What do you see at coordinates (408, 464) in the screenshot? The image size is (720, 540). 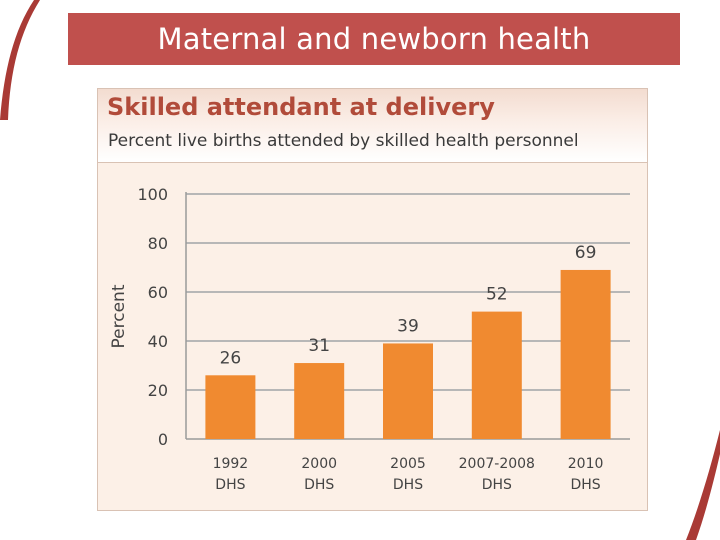 I see `x-tick-label: 2005` at bounding box center [408, 464].